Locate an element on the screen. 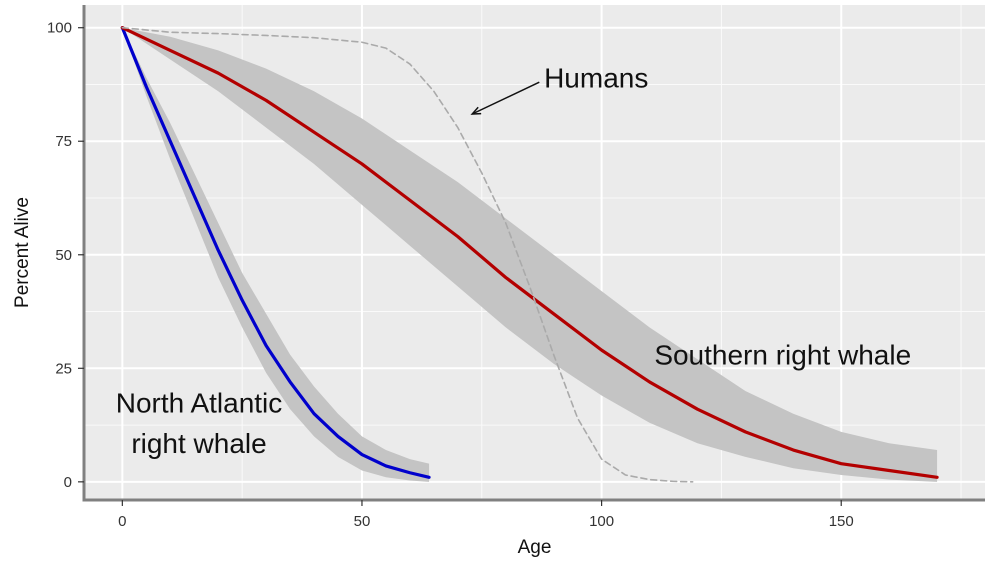 This screenshot has width=1000, height=563. humans-arrow is located at coordinates (505, 98).